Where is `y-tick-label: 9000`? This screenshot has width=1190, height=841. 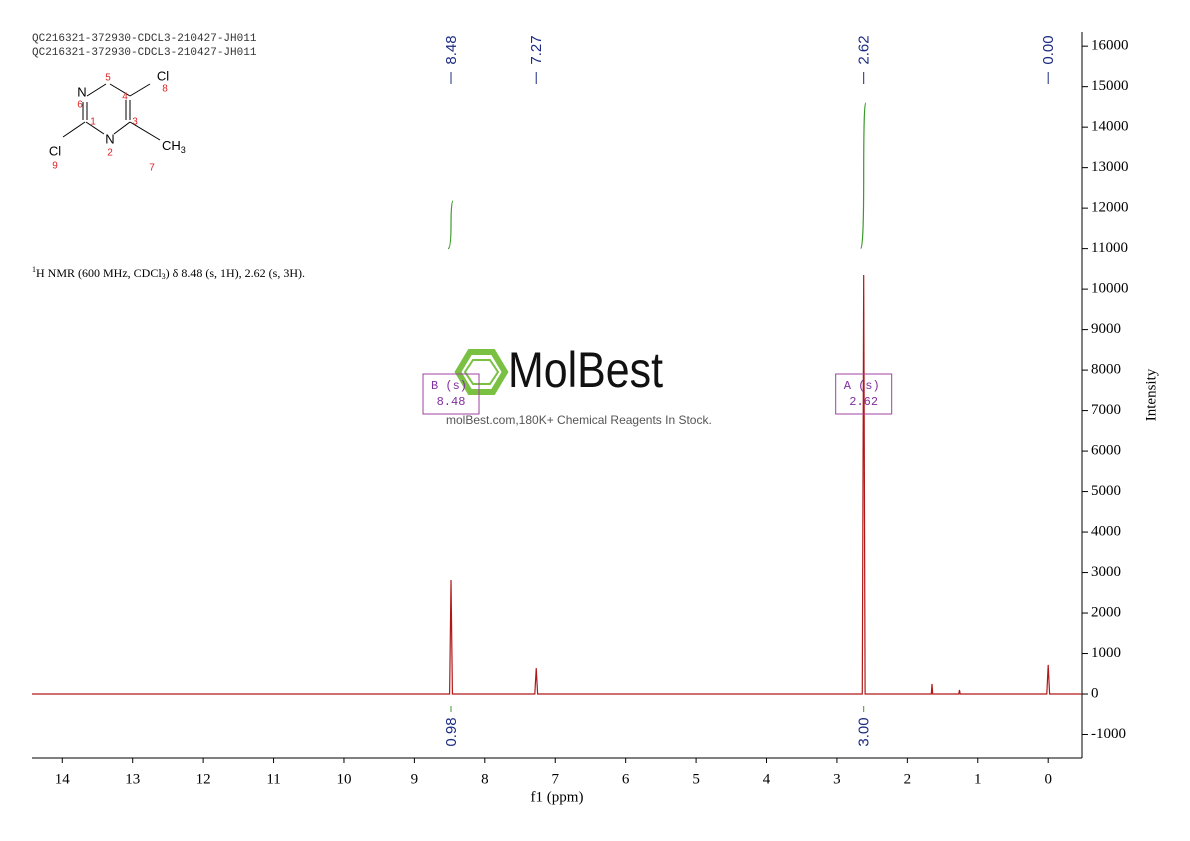
y-tick-label: 9000 is located at coordinates (1106, 329).